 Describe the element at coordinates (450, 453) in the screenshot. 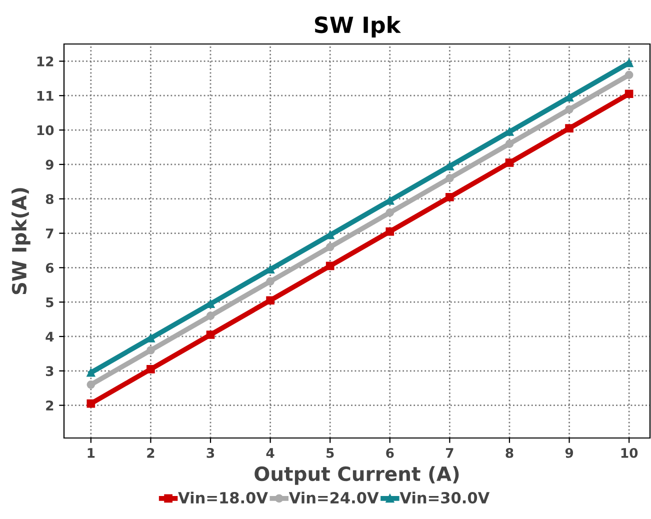

I see `x-tick-label: 7` at that location.